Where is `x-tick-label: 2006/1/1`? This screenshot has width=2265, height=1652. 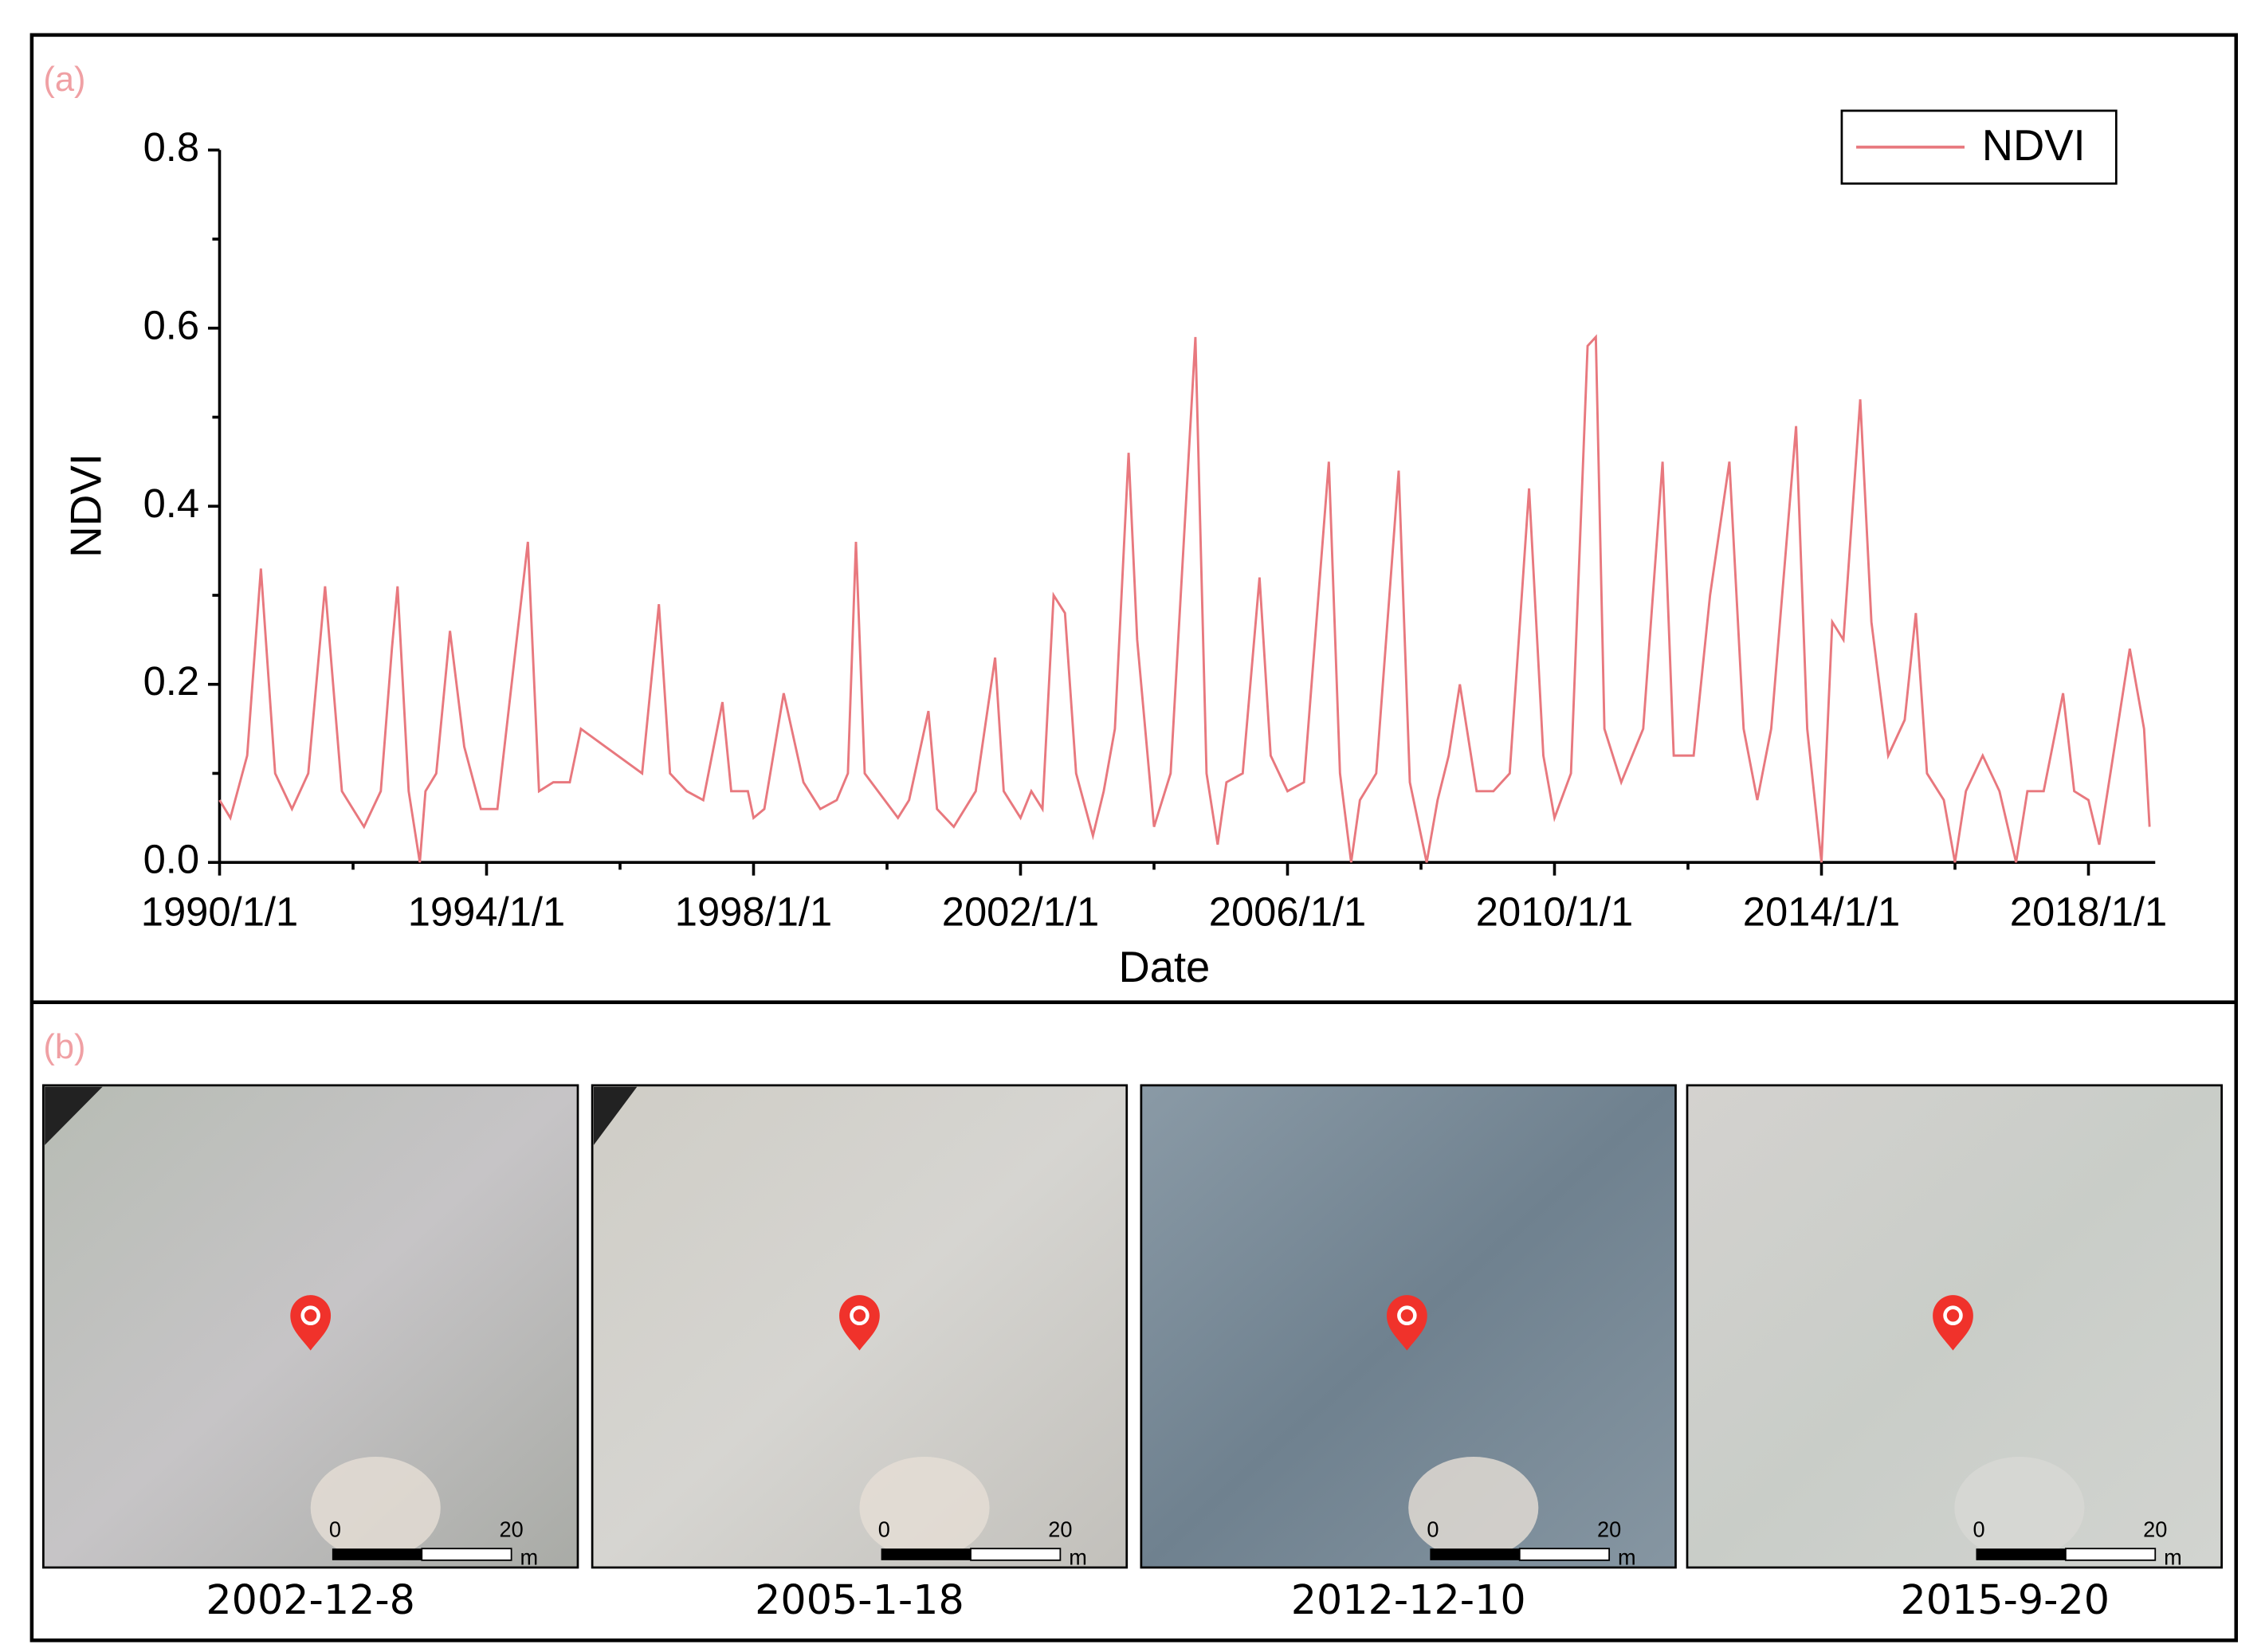
x-tick-label: 2006/1/1 is located at coordinates (1287, 911).